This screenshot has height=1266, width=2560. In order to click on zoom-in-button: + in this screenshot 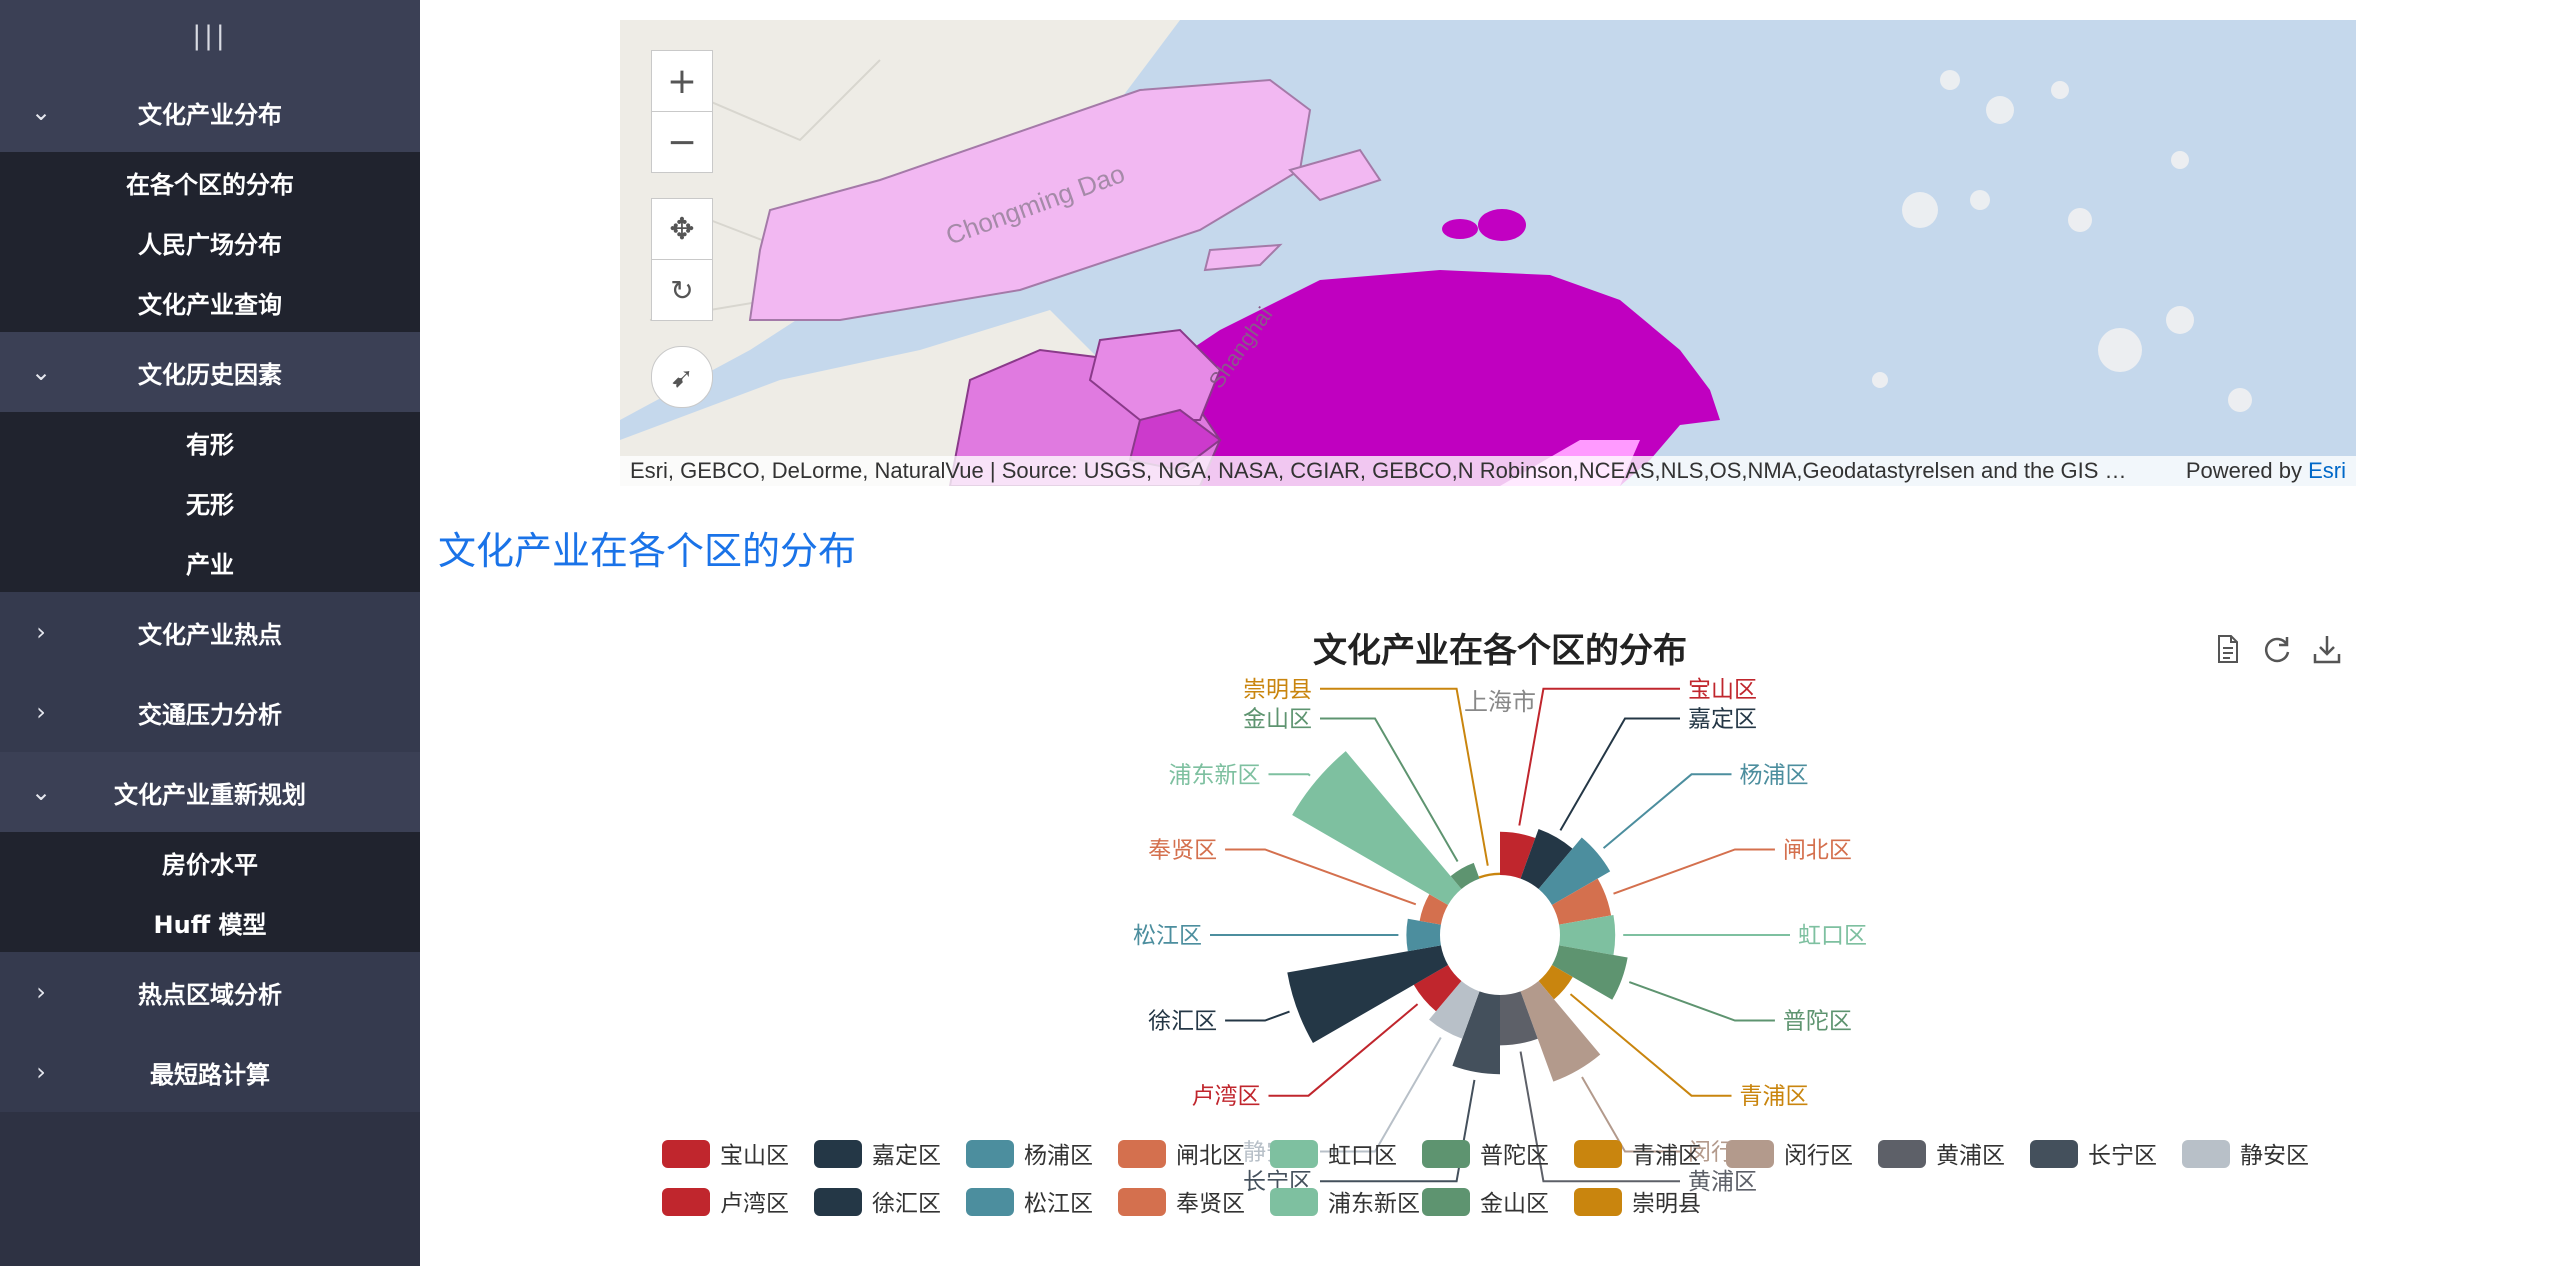, I will do `click(682, 81)`.